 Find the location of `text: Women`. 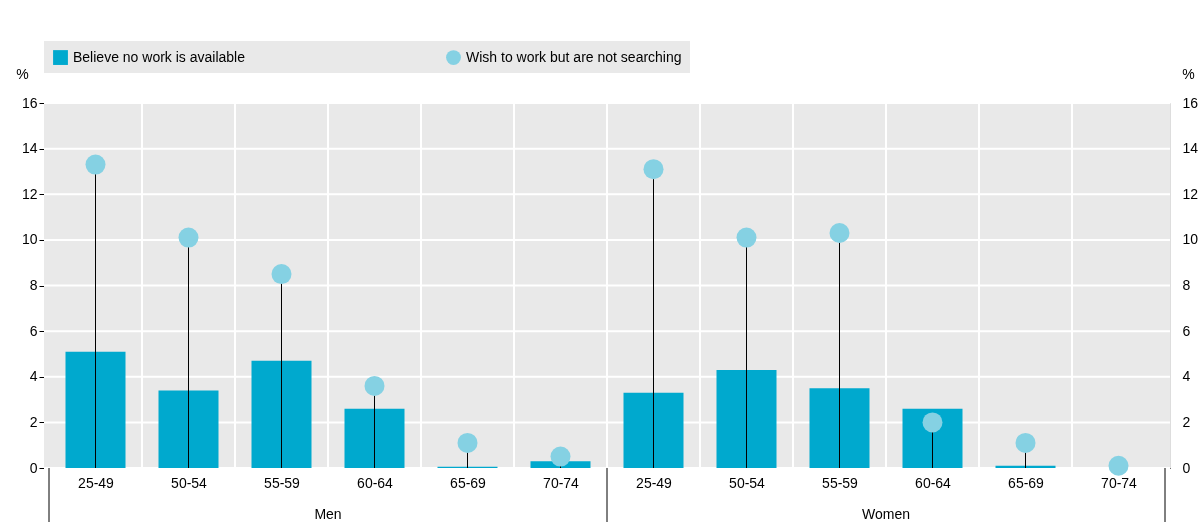

text: Women is located at coordinates (886, 514).